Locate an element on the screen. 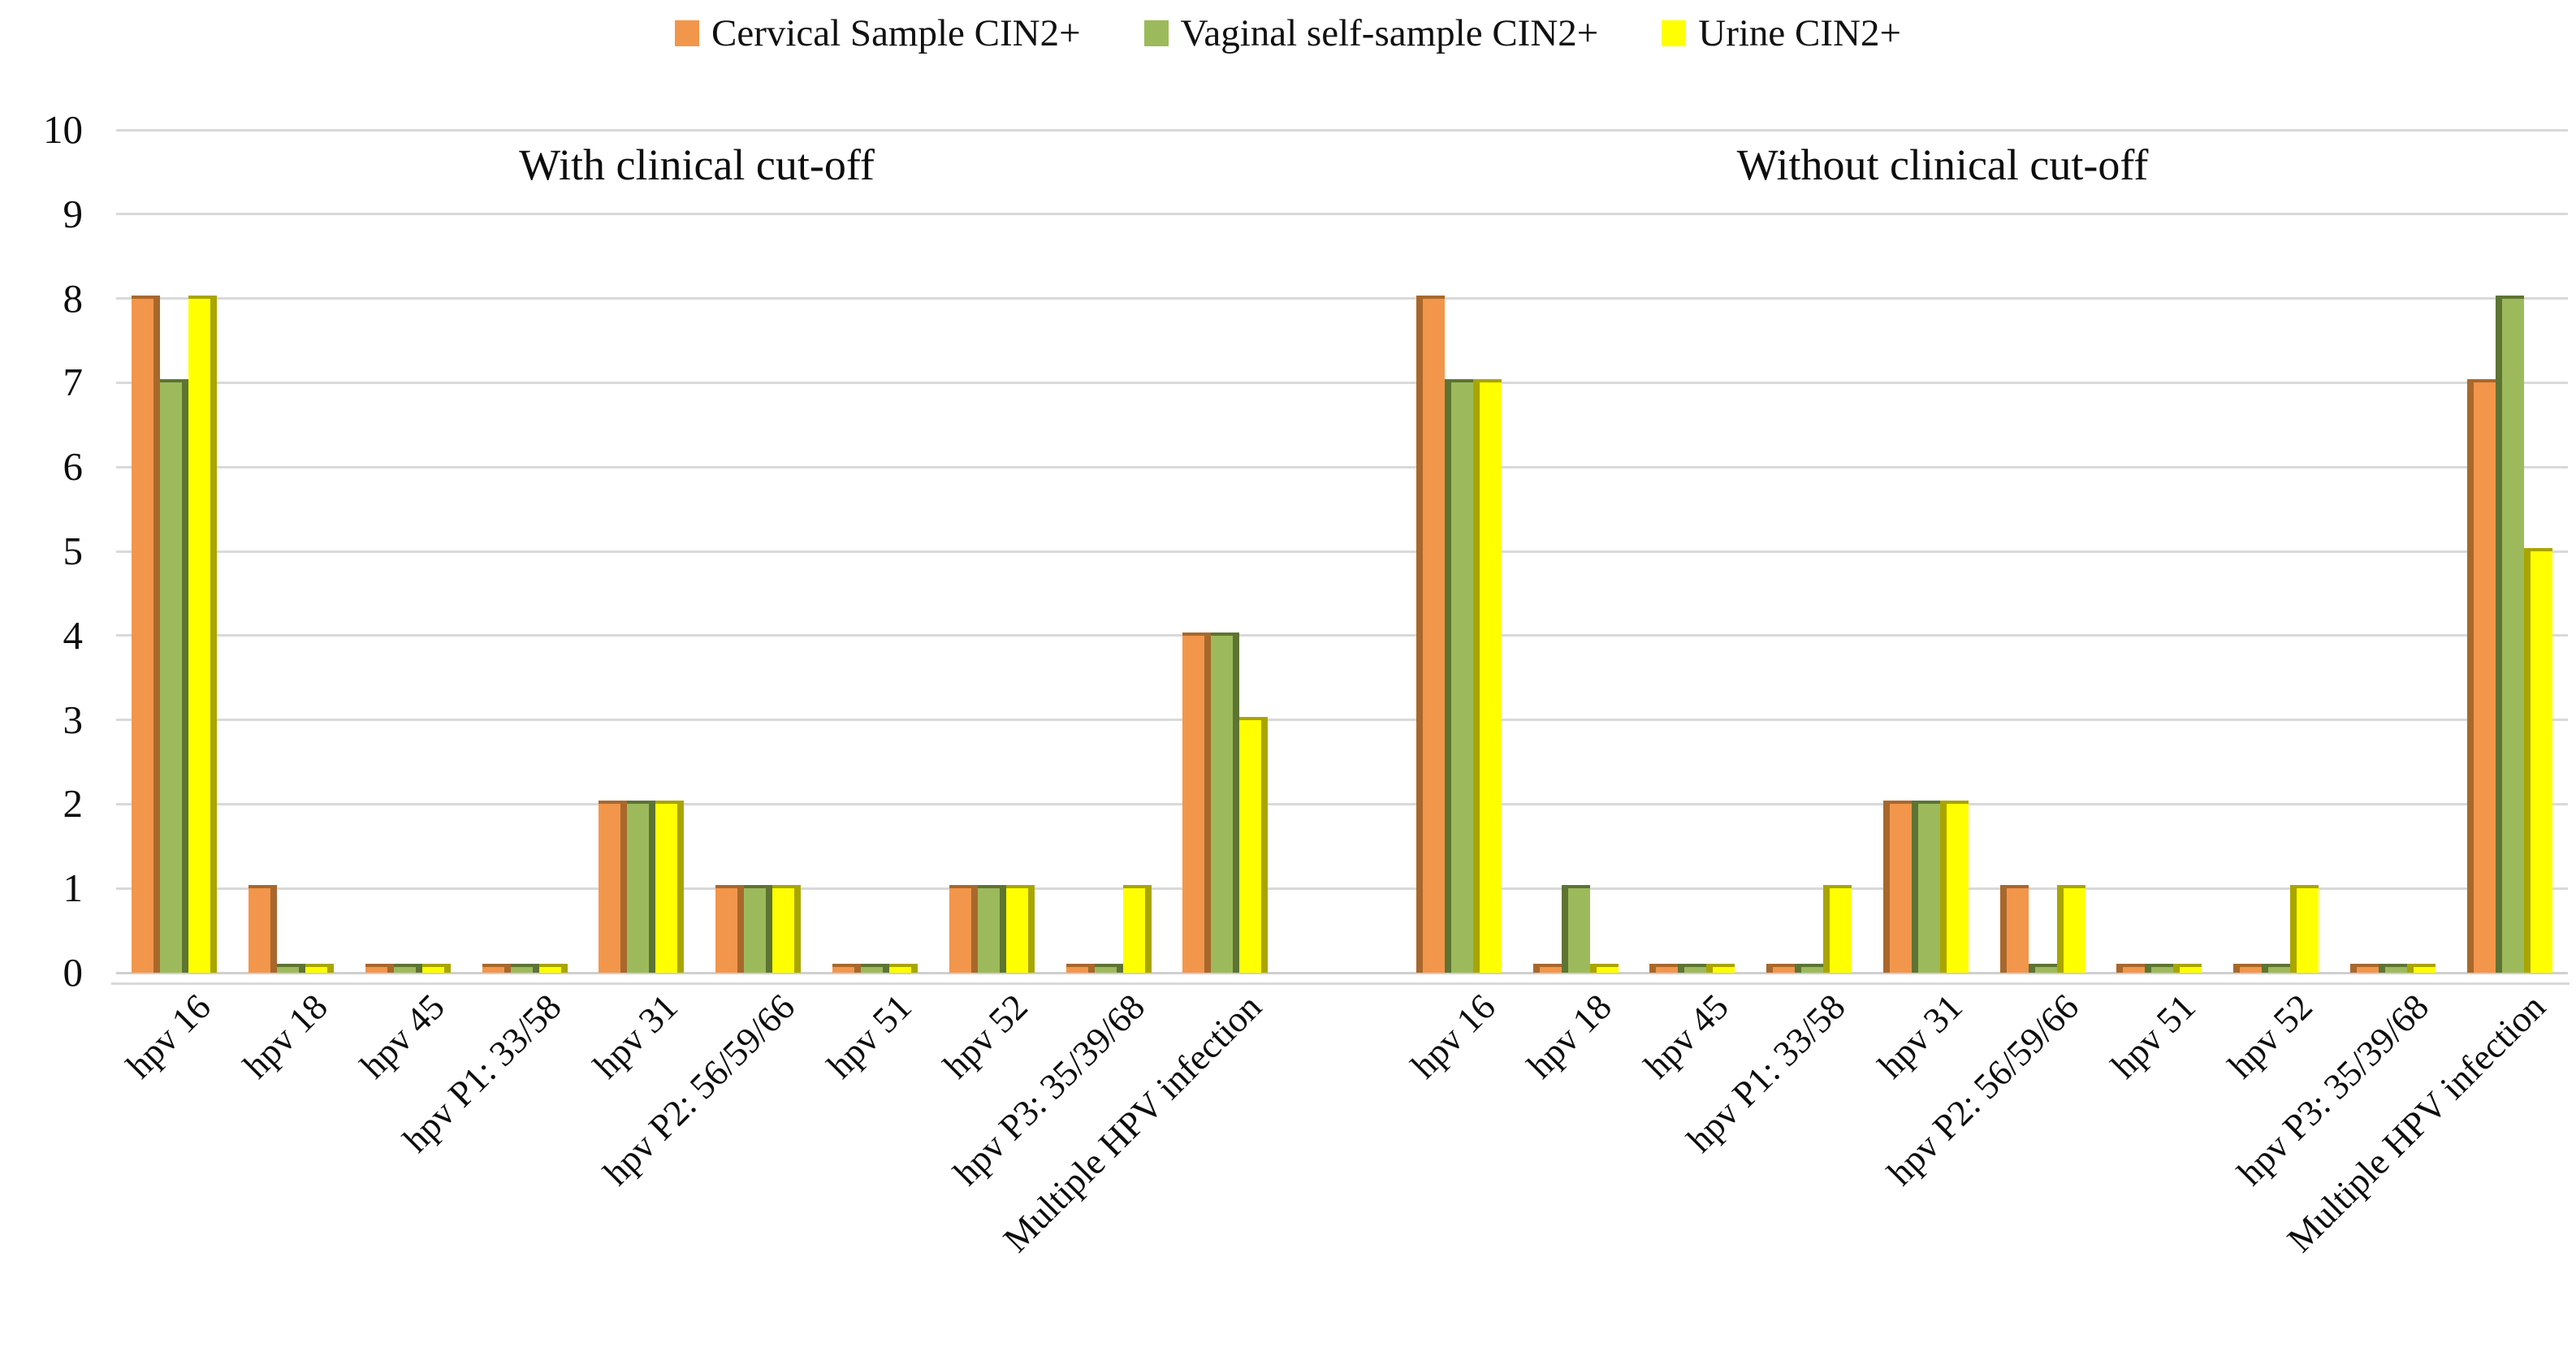 This screenshot has height=1360, width=2576. y-axis-label: 10 is located at coordinates (63, 129).